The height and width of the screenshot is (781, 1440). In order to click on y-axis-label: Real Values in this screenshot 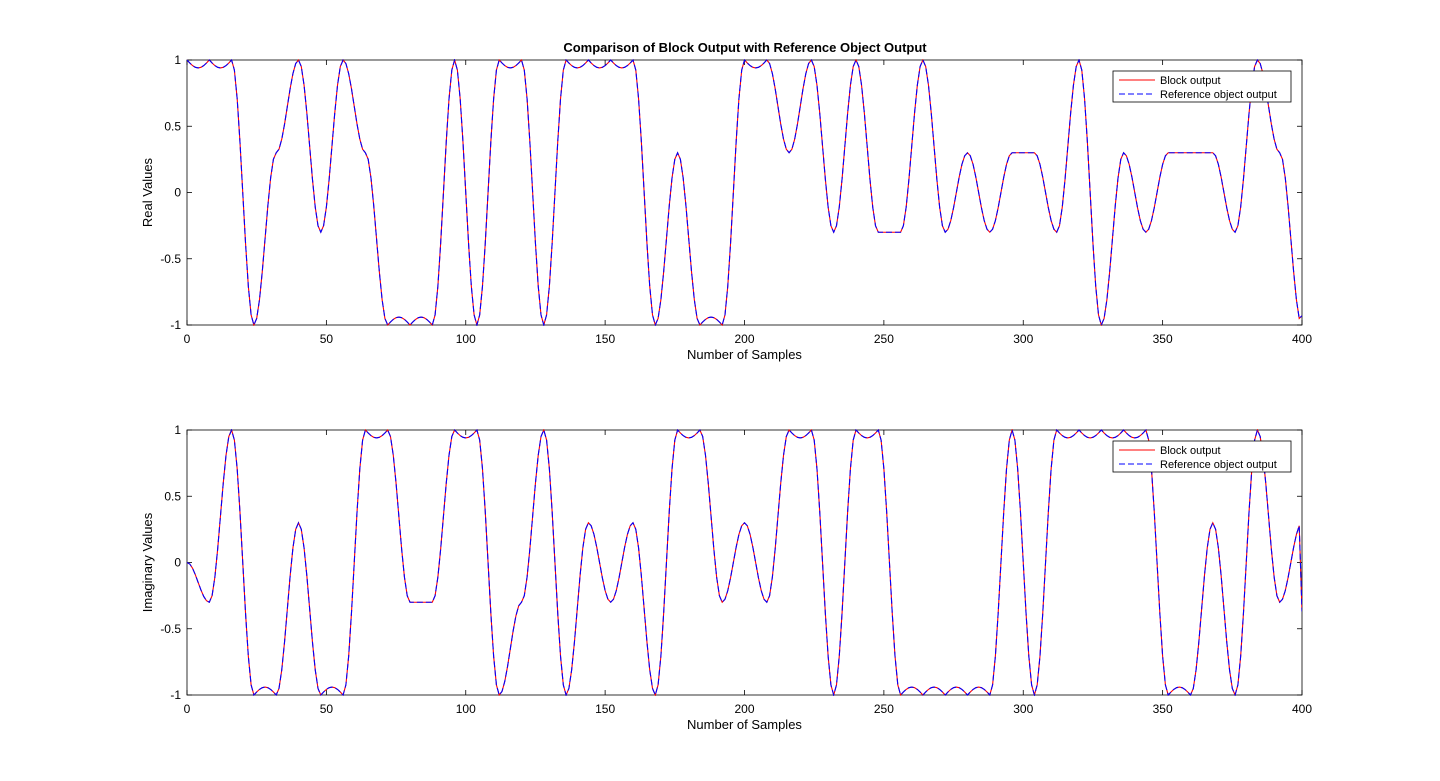, I will do `click(147, 192)`.